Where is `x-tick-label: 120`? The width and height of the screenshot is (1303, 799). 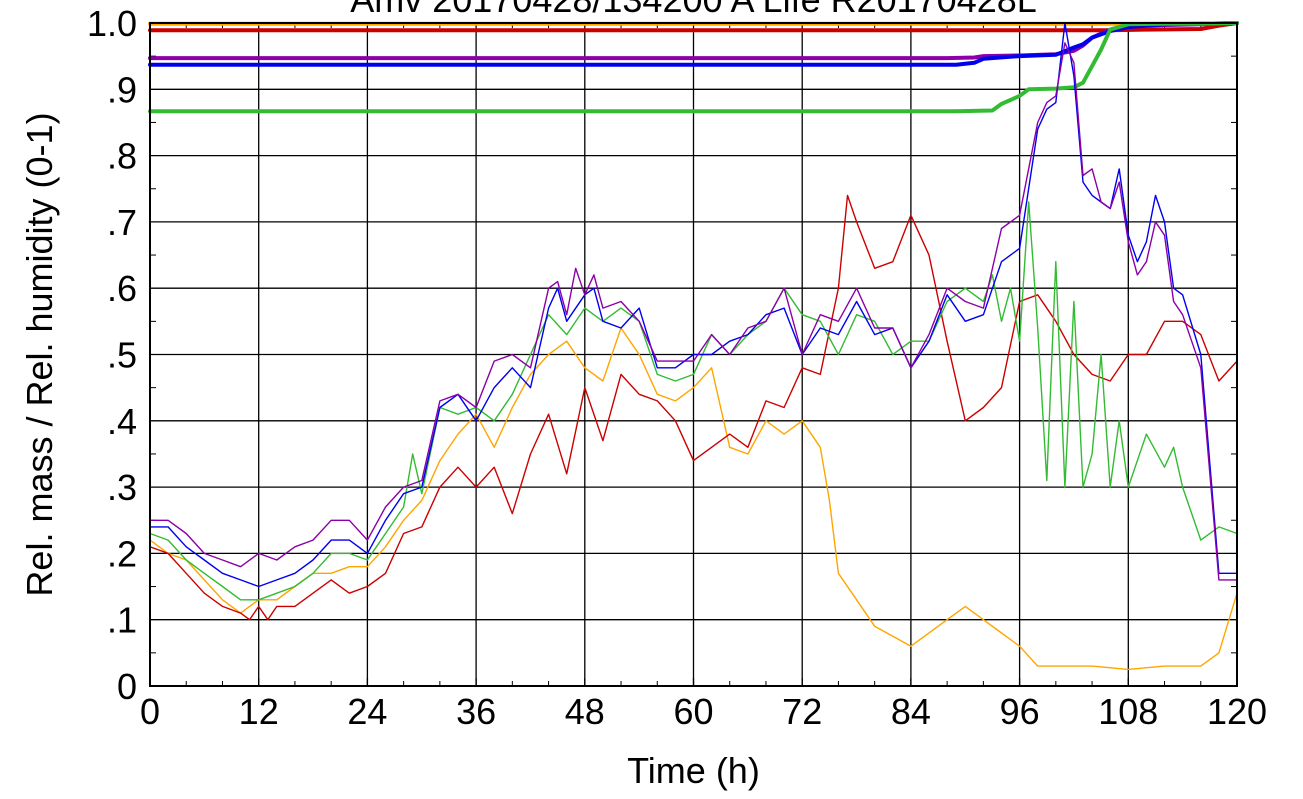
x-tick-label: 120 is located at coordinates (1237, 711).